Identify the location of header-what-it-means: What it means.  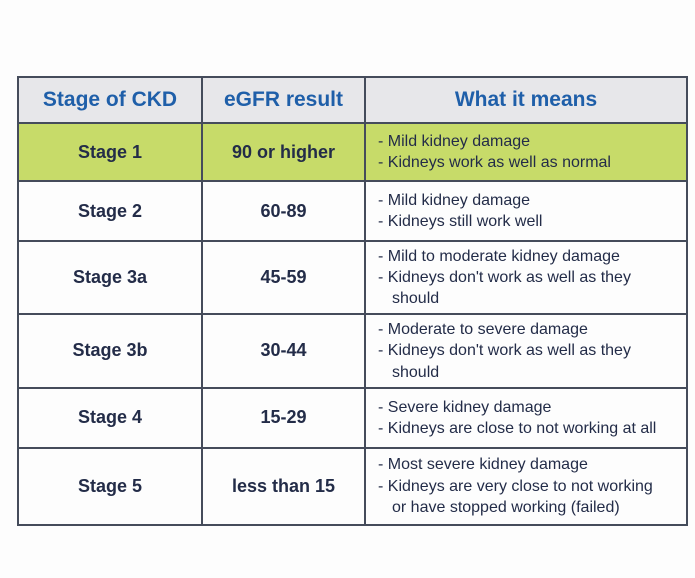
(526, 100).